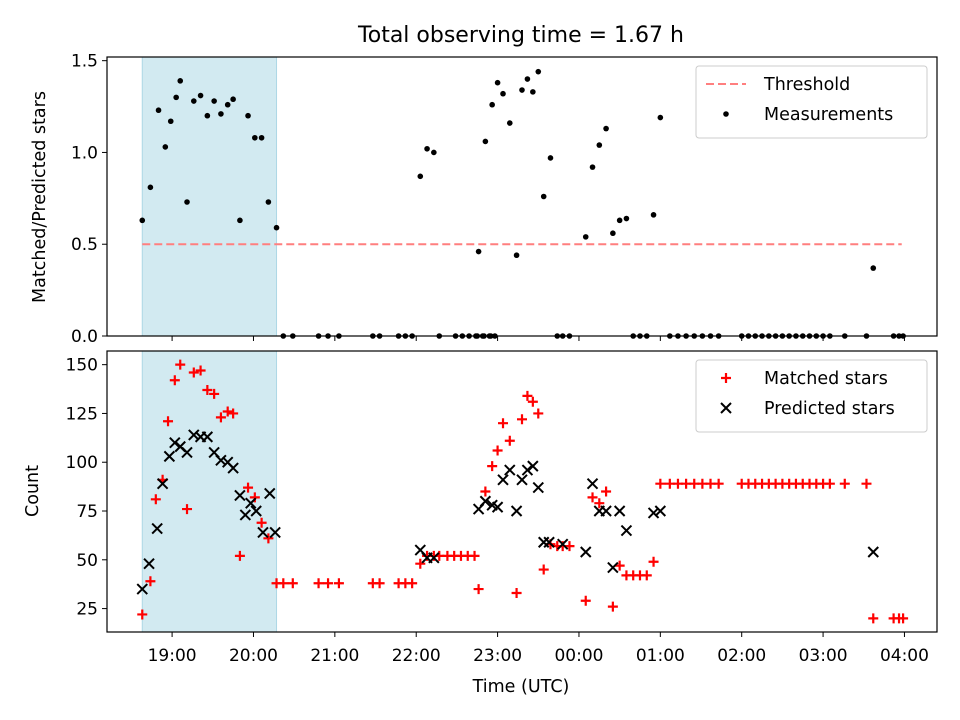 The width and height of the screenshot is (960, 720). Describe the element at coordinates (416, 656) in the screenshot. I see `count-xtick-label: 22:00` at that location.